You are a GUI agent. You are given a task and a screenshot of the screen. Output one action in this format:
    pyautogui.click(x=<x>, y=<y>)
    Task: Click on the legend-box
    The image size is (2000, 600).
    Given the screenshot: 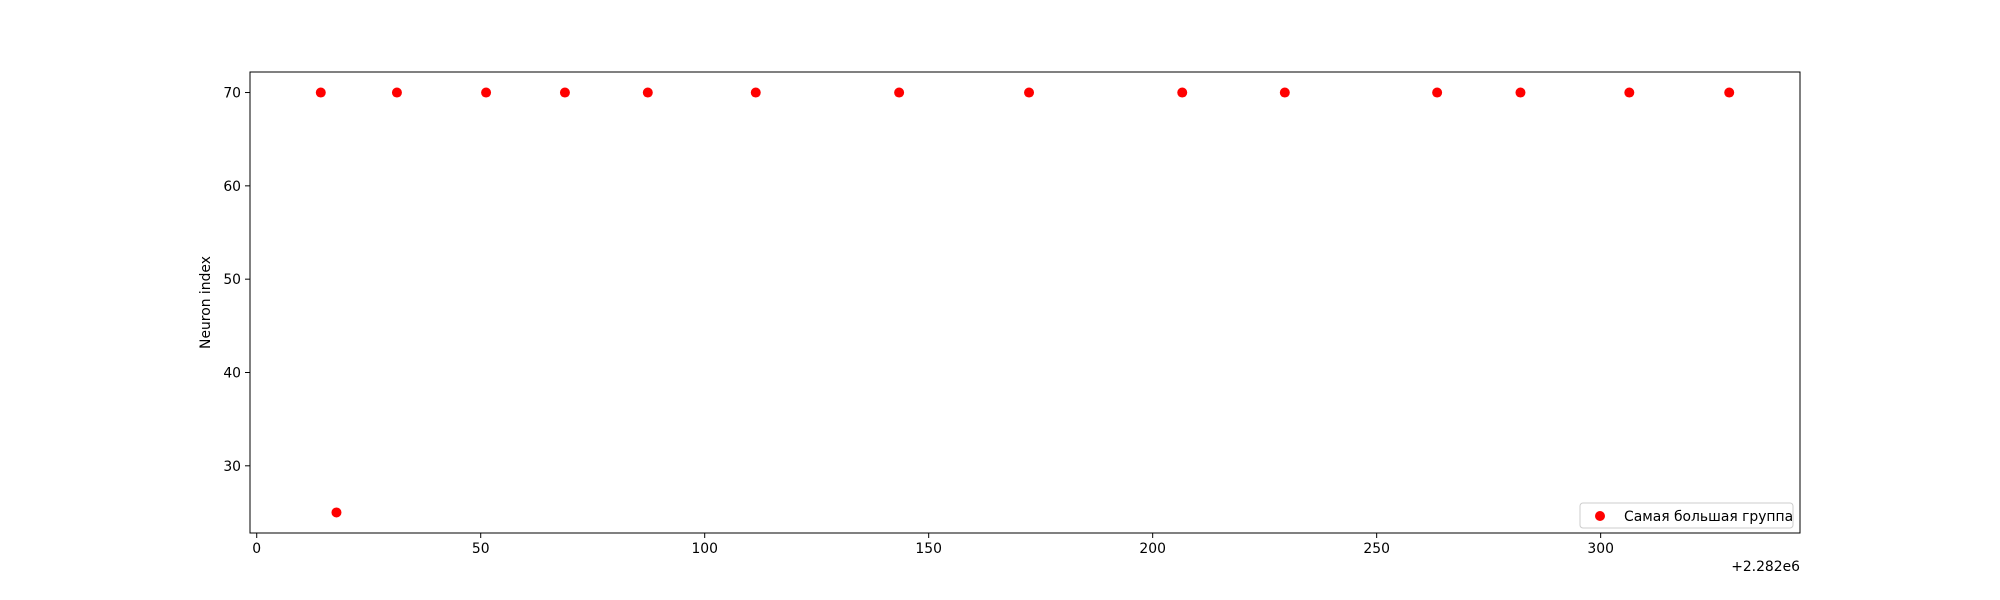 What is the action you would take?
    pyautogui.click(x=1686, y=515)
    